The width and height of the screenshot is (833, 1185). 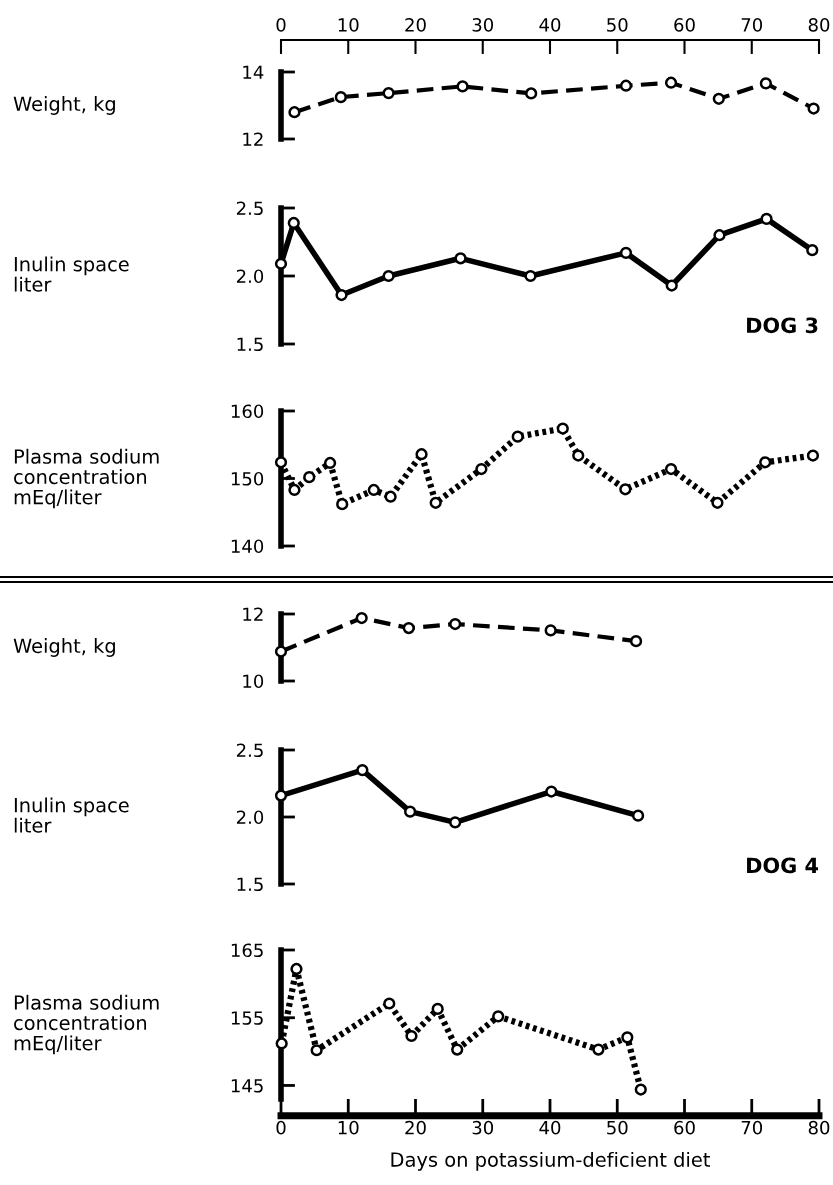 What do you see at coordinates (247, 411) in the screenshot?
I see `y-tick-label: 160` at bounding box center [247, 411].